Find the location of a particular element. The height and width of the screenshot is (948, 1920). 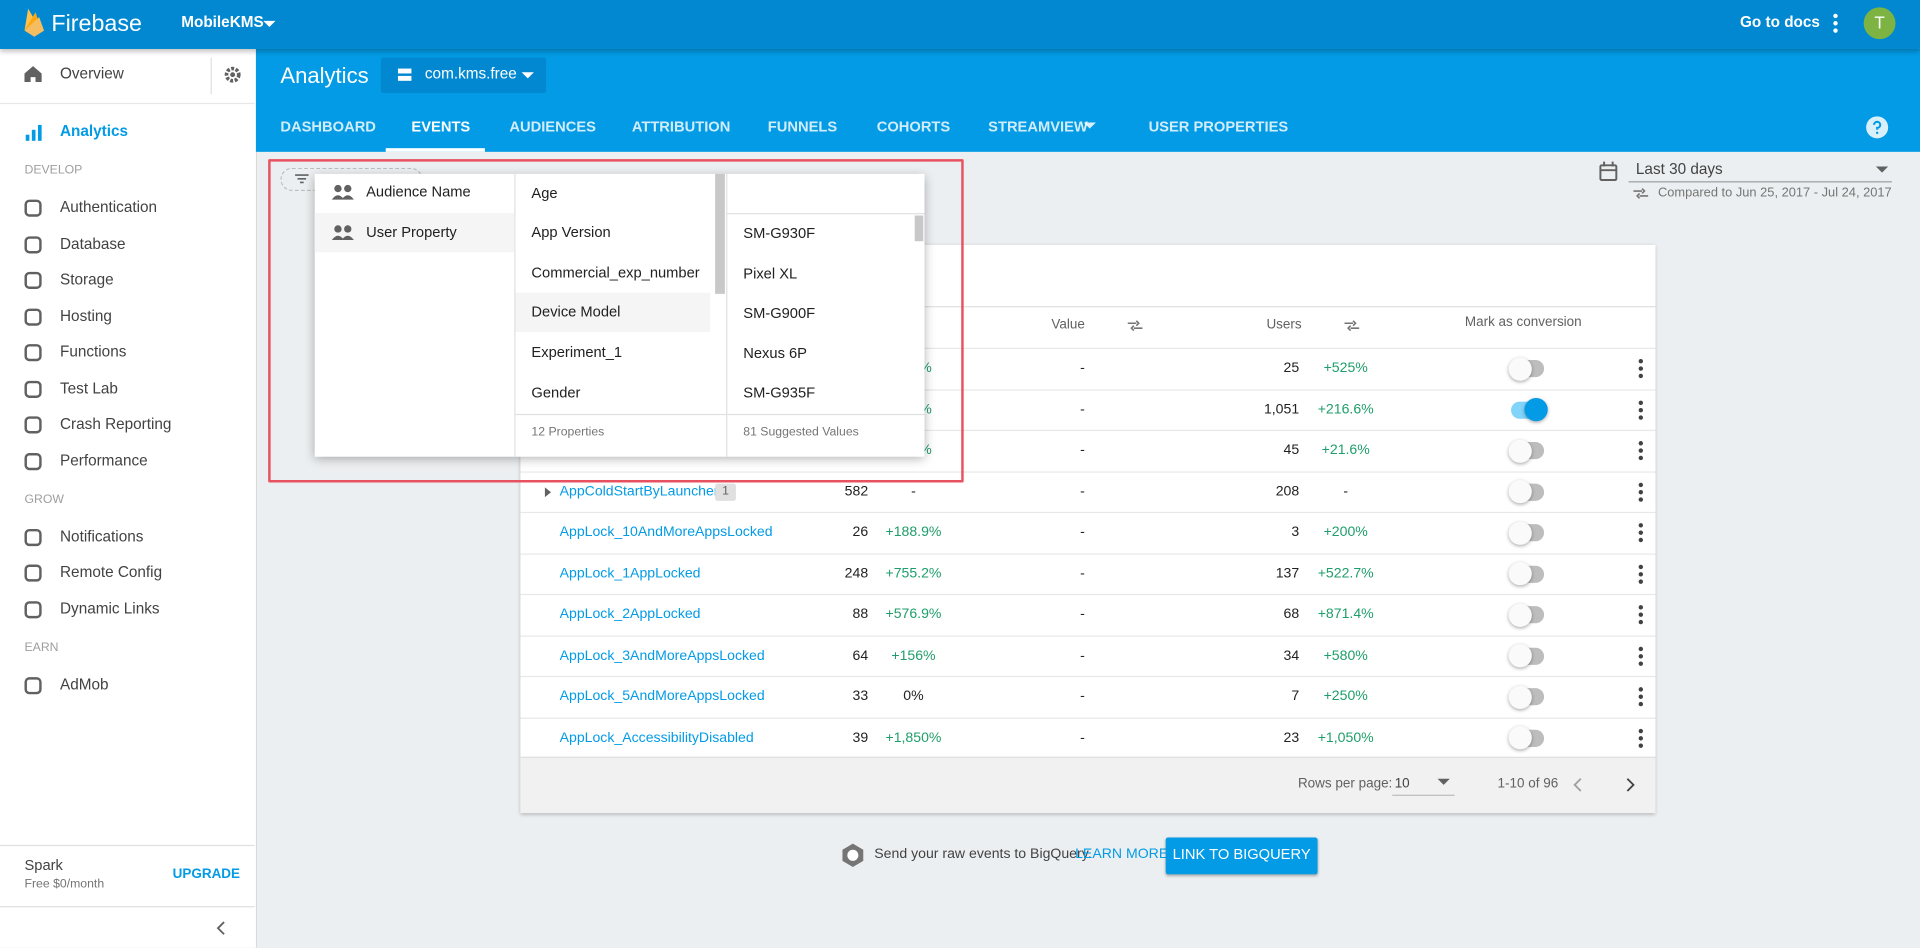

filter-type: User Property is located at coordinates (411, 231).